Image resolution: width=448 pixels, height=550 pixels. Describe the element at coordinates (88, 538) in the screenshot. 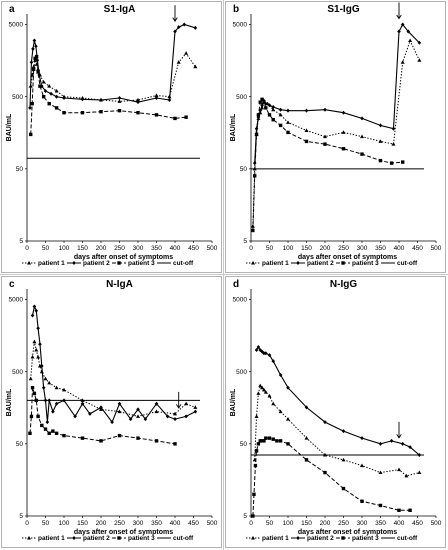

I see `legend-item: patient 2` at that location.